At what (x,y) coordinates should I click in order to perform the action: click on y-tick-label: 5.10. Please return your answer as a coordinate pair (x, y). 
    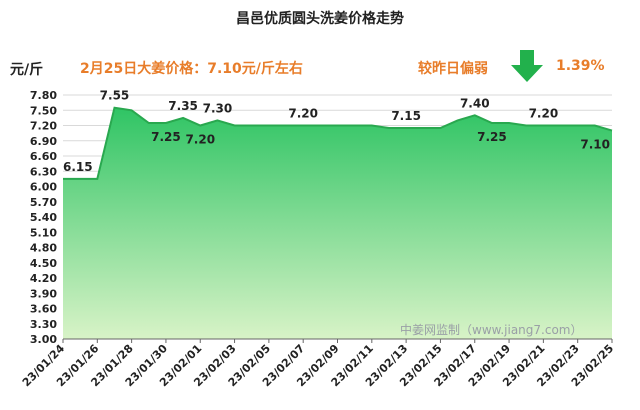
    Looking at the image, I should click on (43, 232).